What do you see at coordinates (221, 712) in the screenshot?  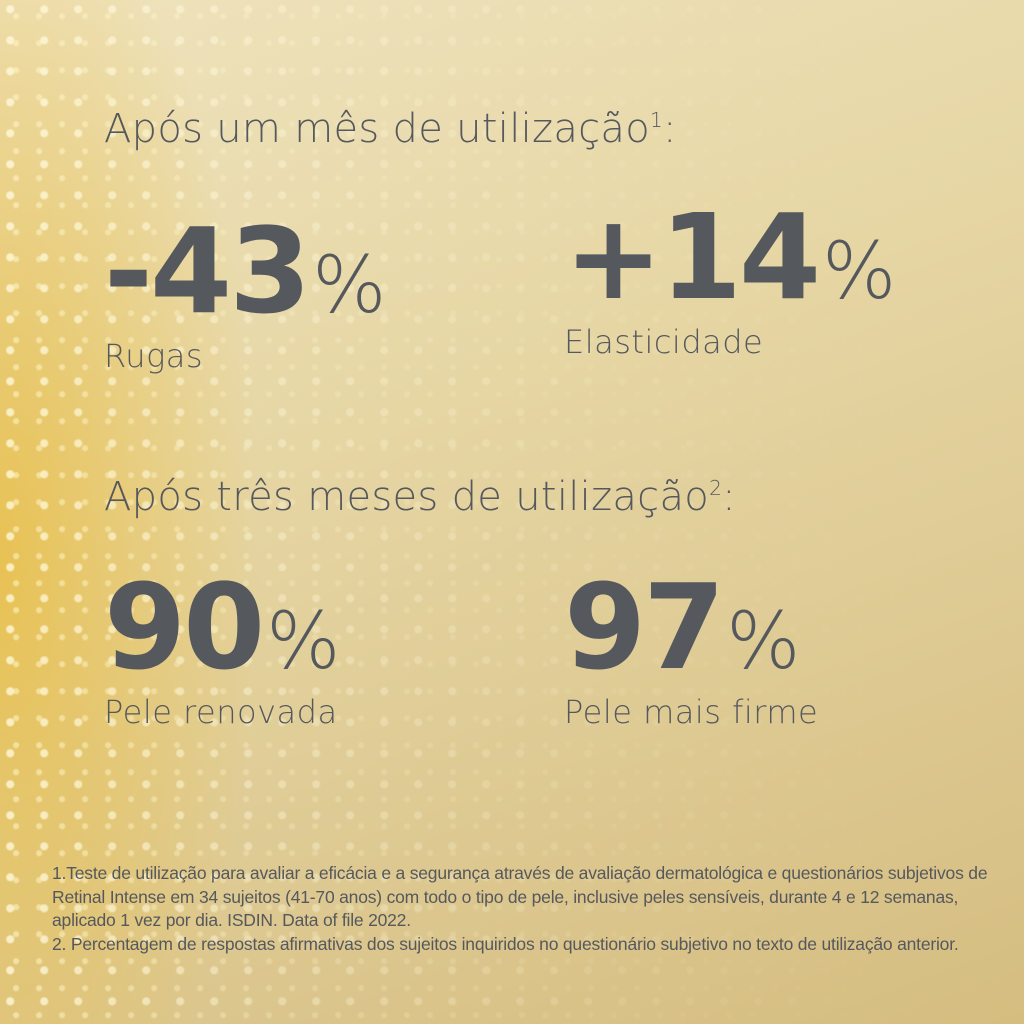 I see `stat-label: Pele renovada` at bounding box center [221, 712].